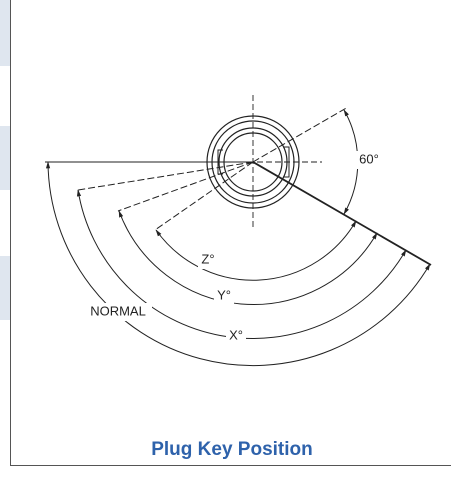 The width and height of the screenshot is (451, 497). I want to click on normal-label: NORMAL, so click(118, 310).